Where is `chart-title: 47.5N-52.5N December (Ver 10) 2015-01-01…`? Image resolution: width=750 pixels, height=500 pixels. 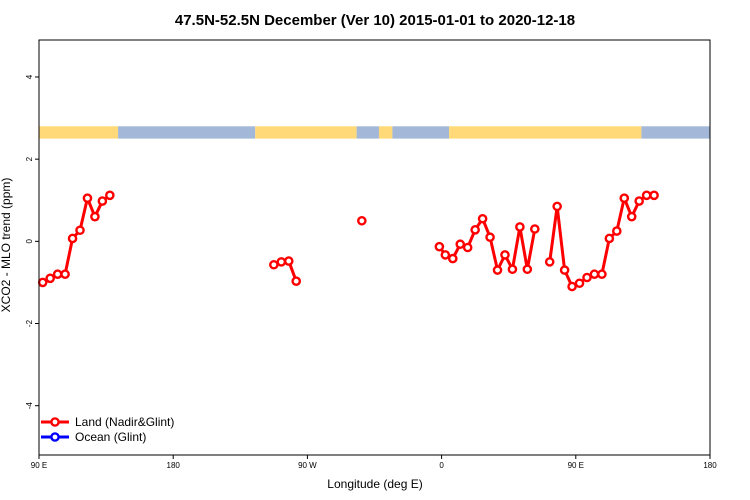 chart-title: 47.5N-52.5N December (Ver 10) 2015-01-01… is located at coordinates (375, 20).